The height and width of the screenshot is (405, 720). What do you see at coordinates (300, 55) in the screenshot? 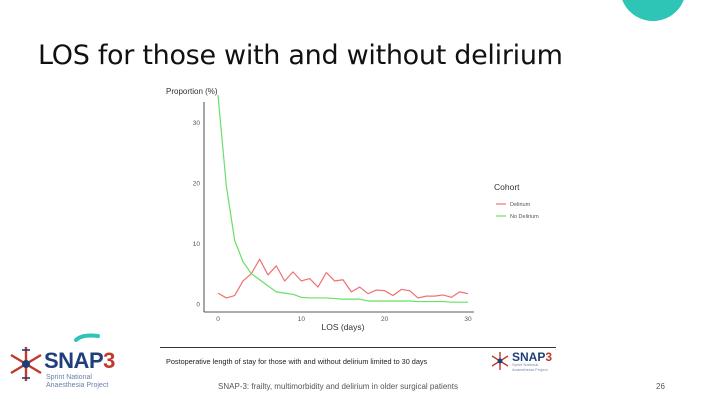
I see `slide-title: LOS for those with and without delirium` at bounding box center [300, 55].